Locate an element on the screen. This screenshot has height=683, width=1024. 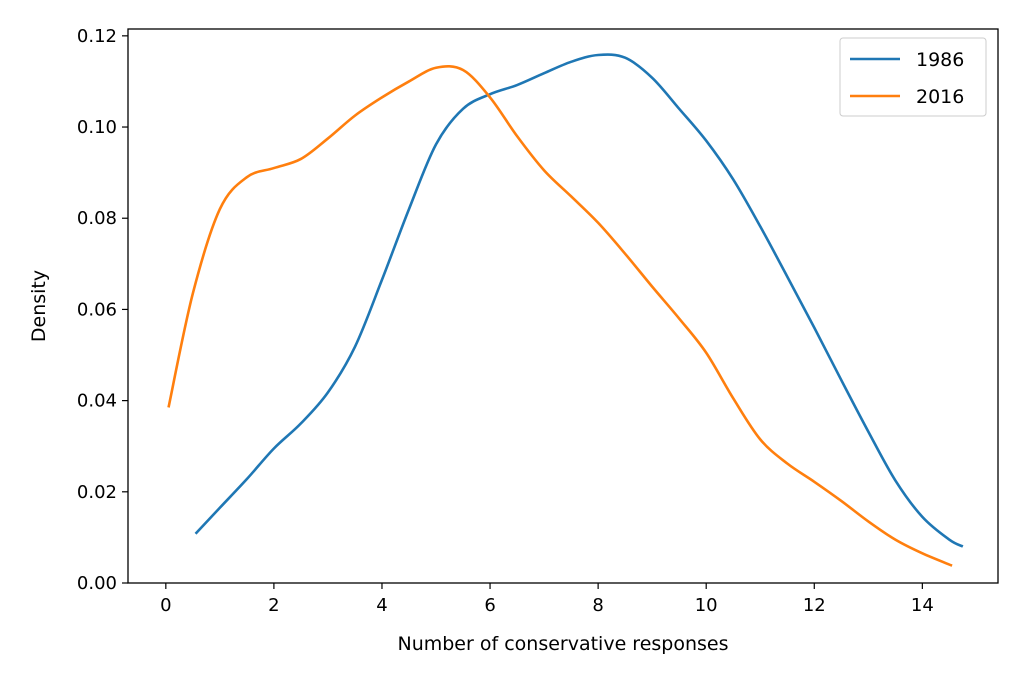
x-tick-label: 0 is located at coordinates (165, 605).